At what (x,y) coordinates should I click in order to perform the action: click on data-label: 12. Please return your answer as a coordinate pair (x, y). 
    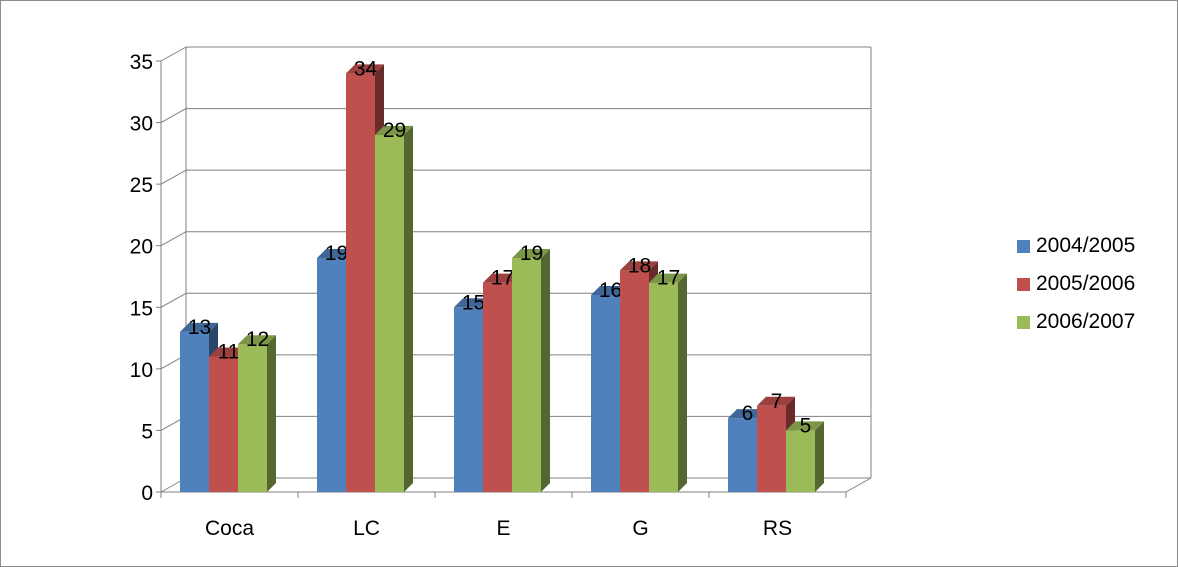
    Looking at the image, I should click on (257, 339).